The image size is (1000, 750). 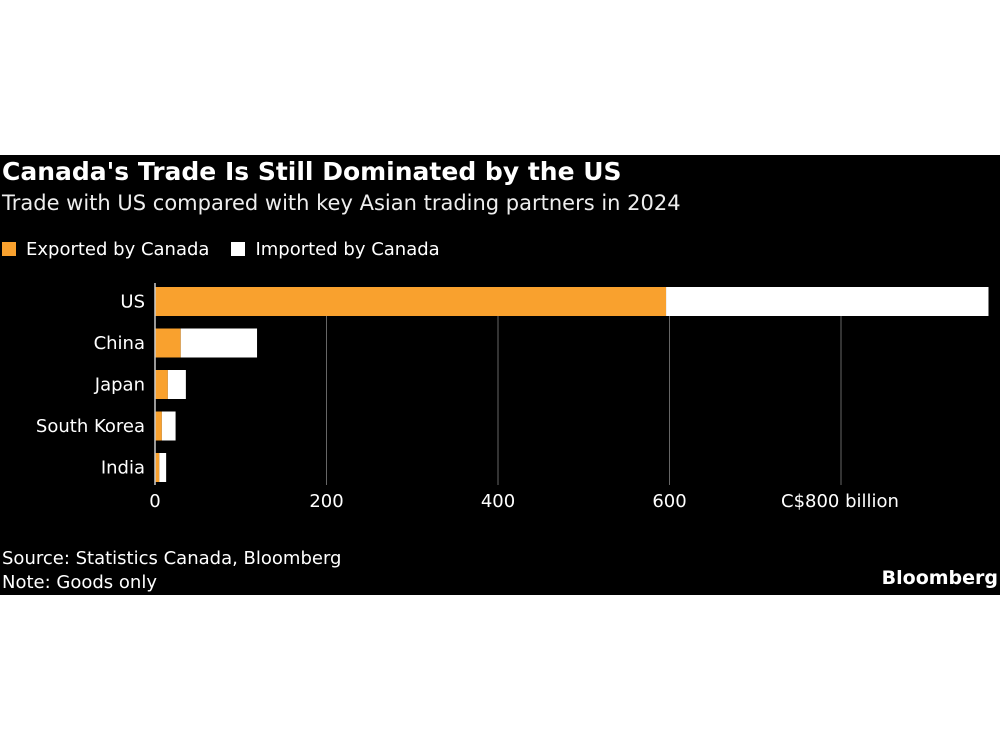 What do you see at coordinates (221, 249) in the screenshot?
I see `legend: Exported by Canada Imported by Canada` at bounding box center [221, 249].